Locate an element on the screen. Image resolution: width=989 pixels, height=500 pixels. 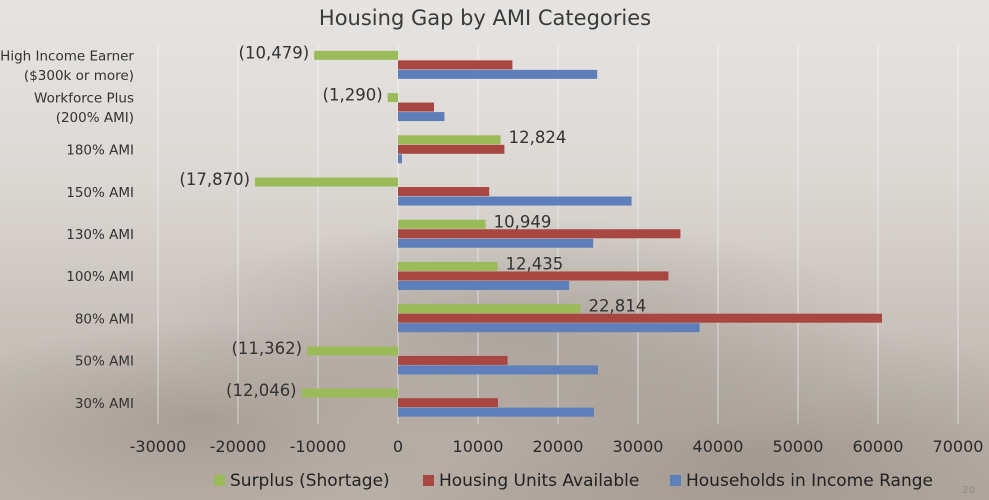
category-label-0-0: High Income Earner is located at coordinates (67, 56).